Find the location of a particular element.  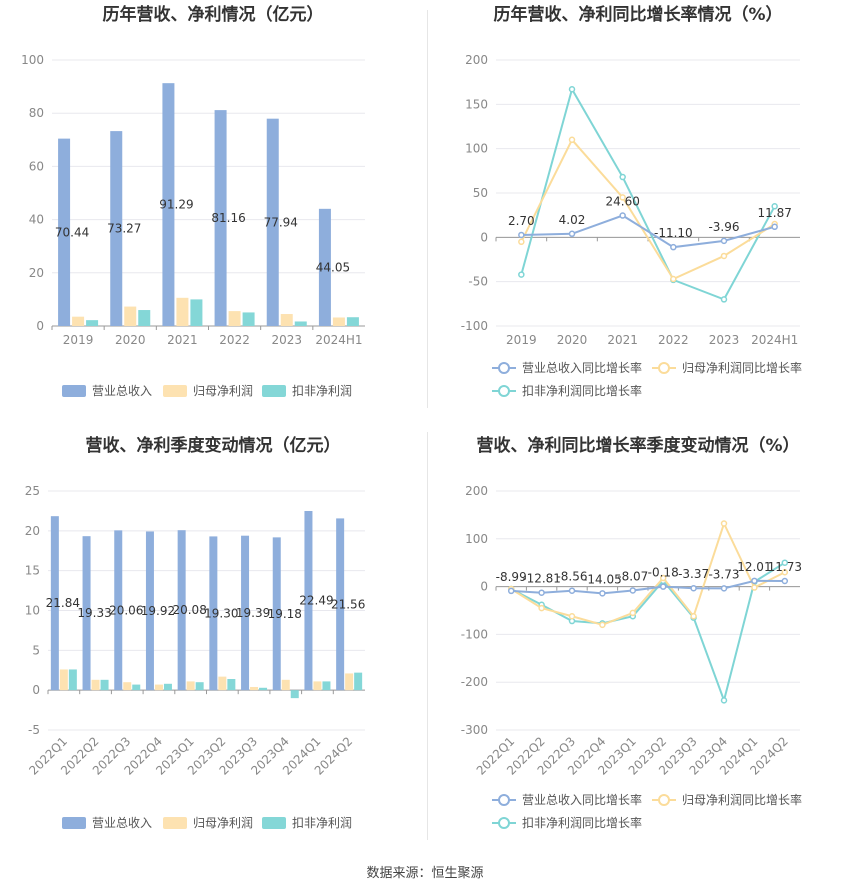

y-tick-label: 20 is located at coordinates (32, 531).